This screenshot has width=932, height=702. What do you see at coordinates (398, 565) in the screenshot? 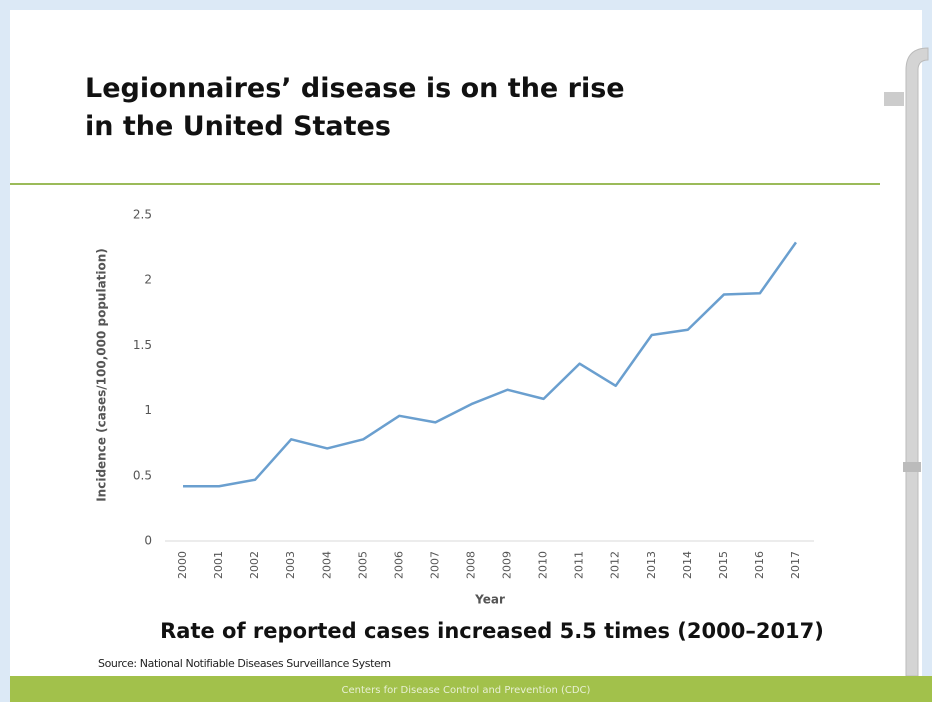
I see `x-tick-label: 2006` at bounding box center [398, 565].